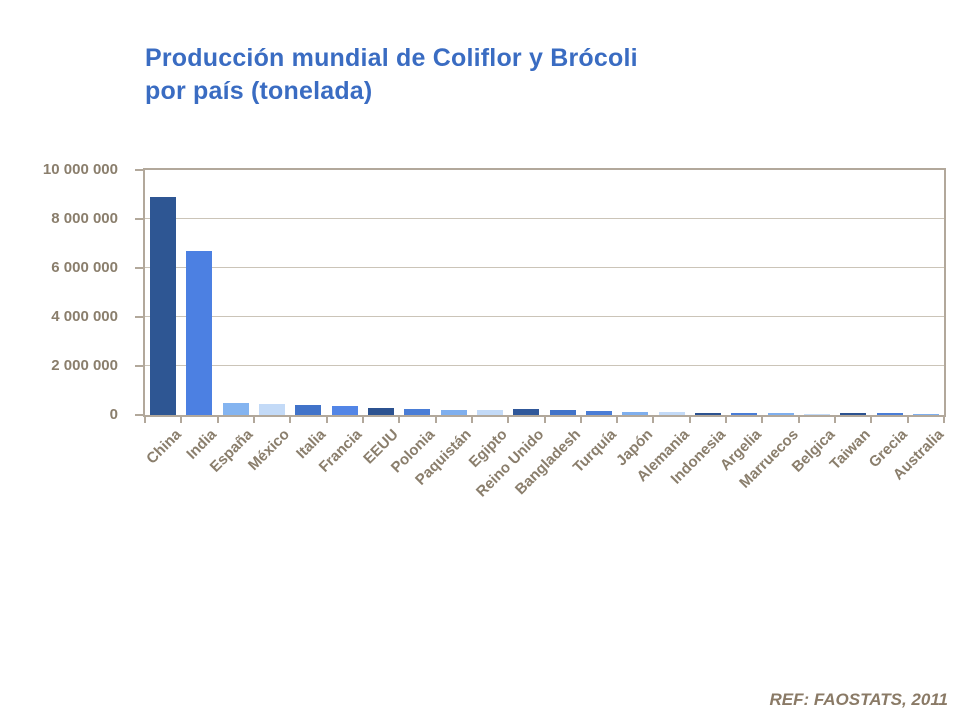 The height and width of the screenshot is (720, 960). Describe the element at coordinates (635, 413) in the screenshot. I see `bar-japon` at that location.